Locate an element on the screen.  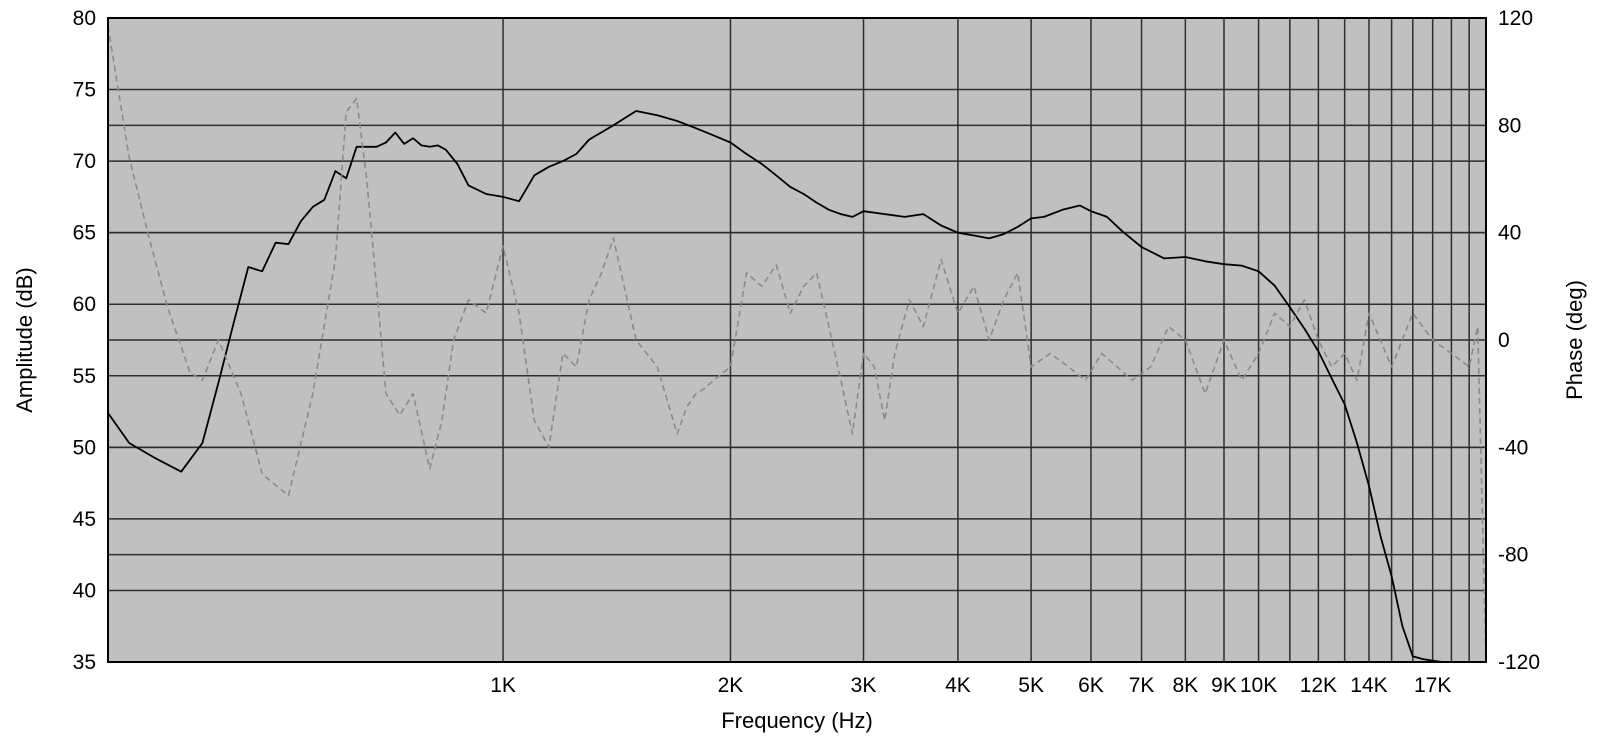
y-axis-ticks: 35 40 45 50 55 60 65 70 75 80 is located at coordinates (84, 340).